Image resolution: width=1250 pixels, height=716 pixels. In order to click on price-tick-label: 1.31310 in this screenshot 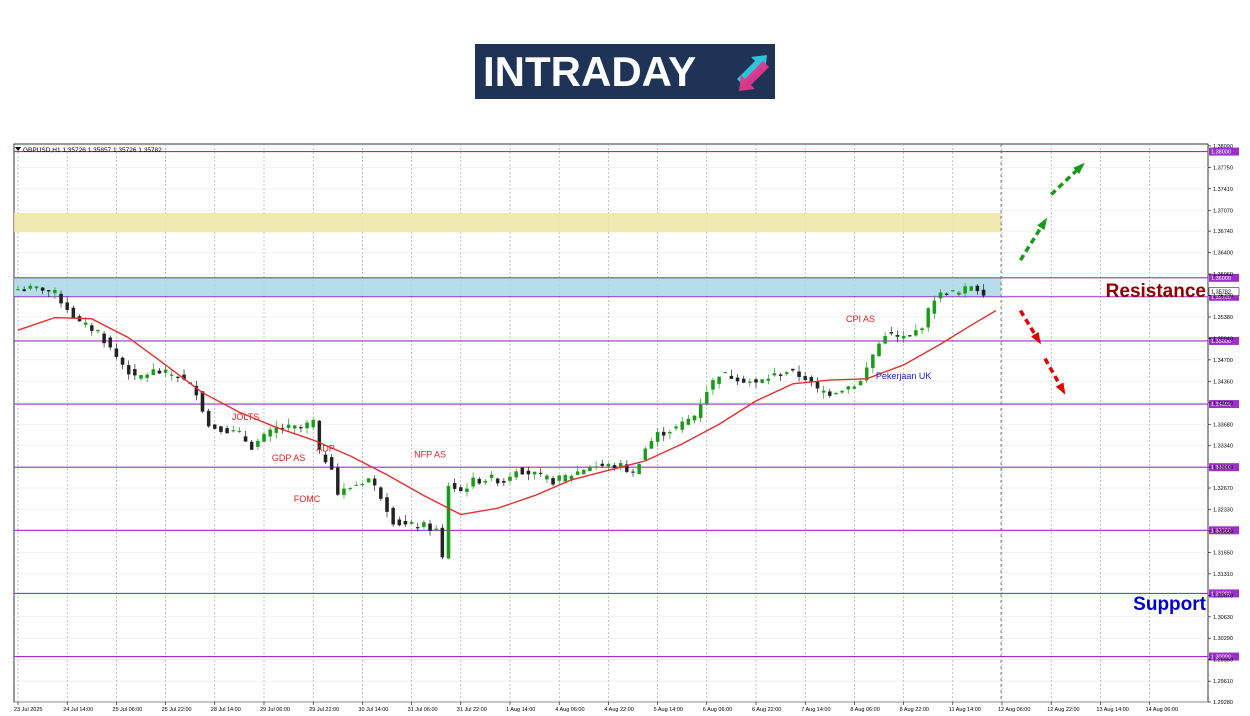, I will do `click(1223, 575)`.